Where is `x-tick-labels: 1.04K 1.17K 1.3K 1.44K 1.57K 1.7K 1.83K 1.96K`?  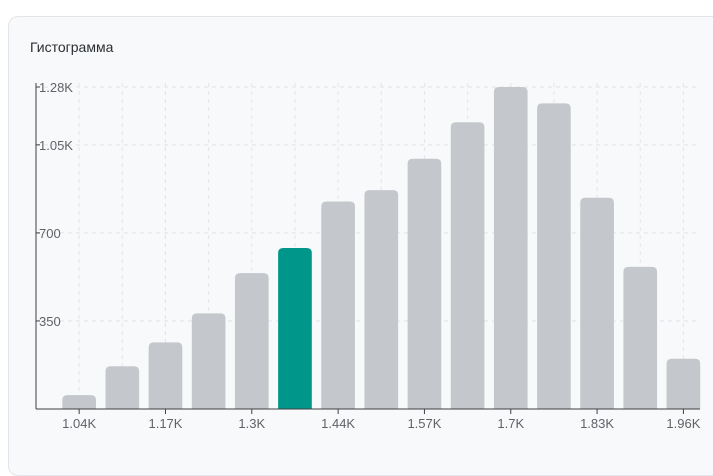
x-tick-labels: 1.04K 1.17K 1.3K 1.44K 1.57K 1.7K 1.83K 1.96K is located at coordinates (381, 423).